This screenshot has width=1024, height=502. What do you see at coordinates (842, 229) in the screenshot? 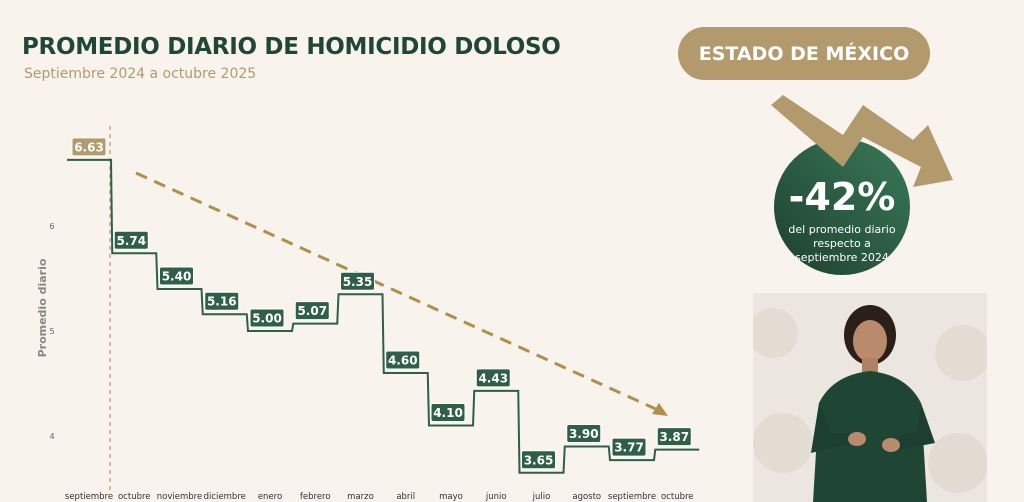
I see `badge-line-1: del promedio diario` at bounding box center [842, 229].